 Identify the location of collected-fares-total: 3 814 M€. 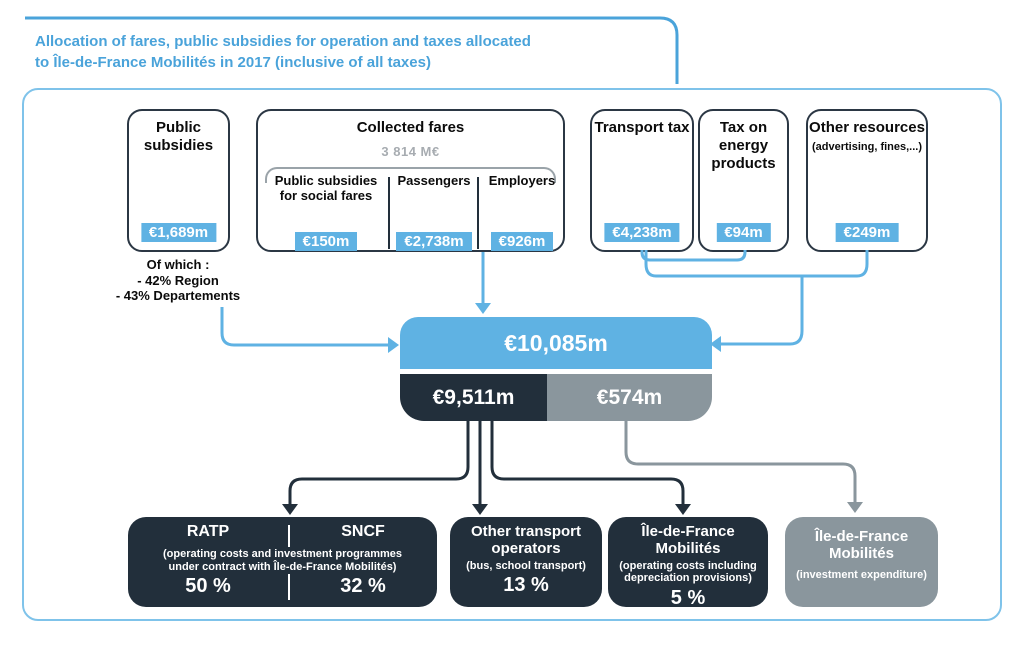
(410, 151).